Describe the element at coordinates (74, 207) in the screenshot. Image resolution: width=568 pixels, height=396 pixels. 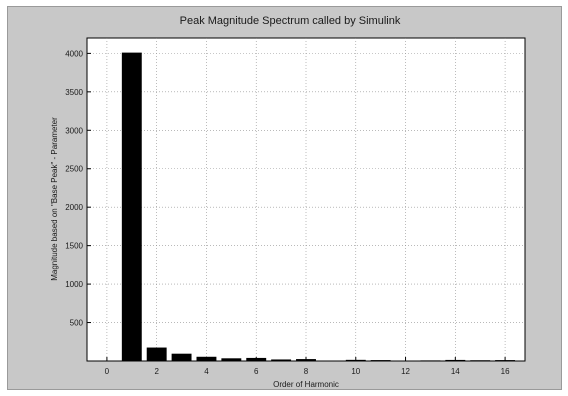
I see `y-tick-label: 2000` at that location.